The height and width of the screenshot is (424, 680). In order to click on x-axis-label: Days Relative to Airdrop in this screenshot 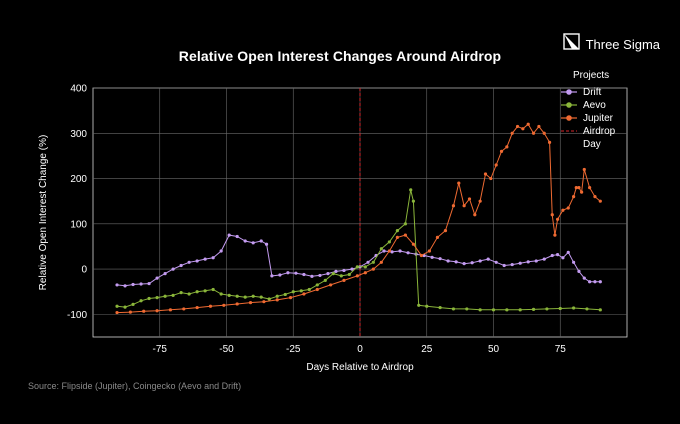, I will do `click(360, 367)`.